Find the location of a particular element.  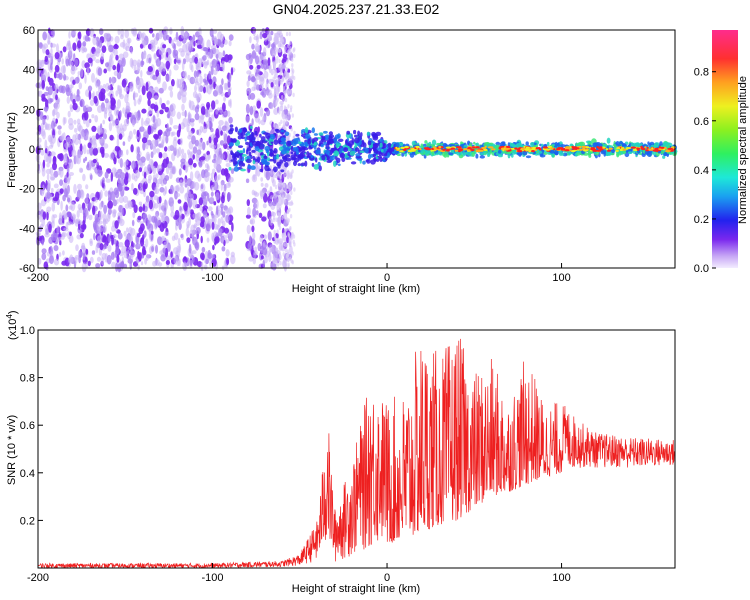

spectrogram-ytick-label: 40 is located at coordinates (29, 71).